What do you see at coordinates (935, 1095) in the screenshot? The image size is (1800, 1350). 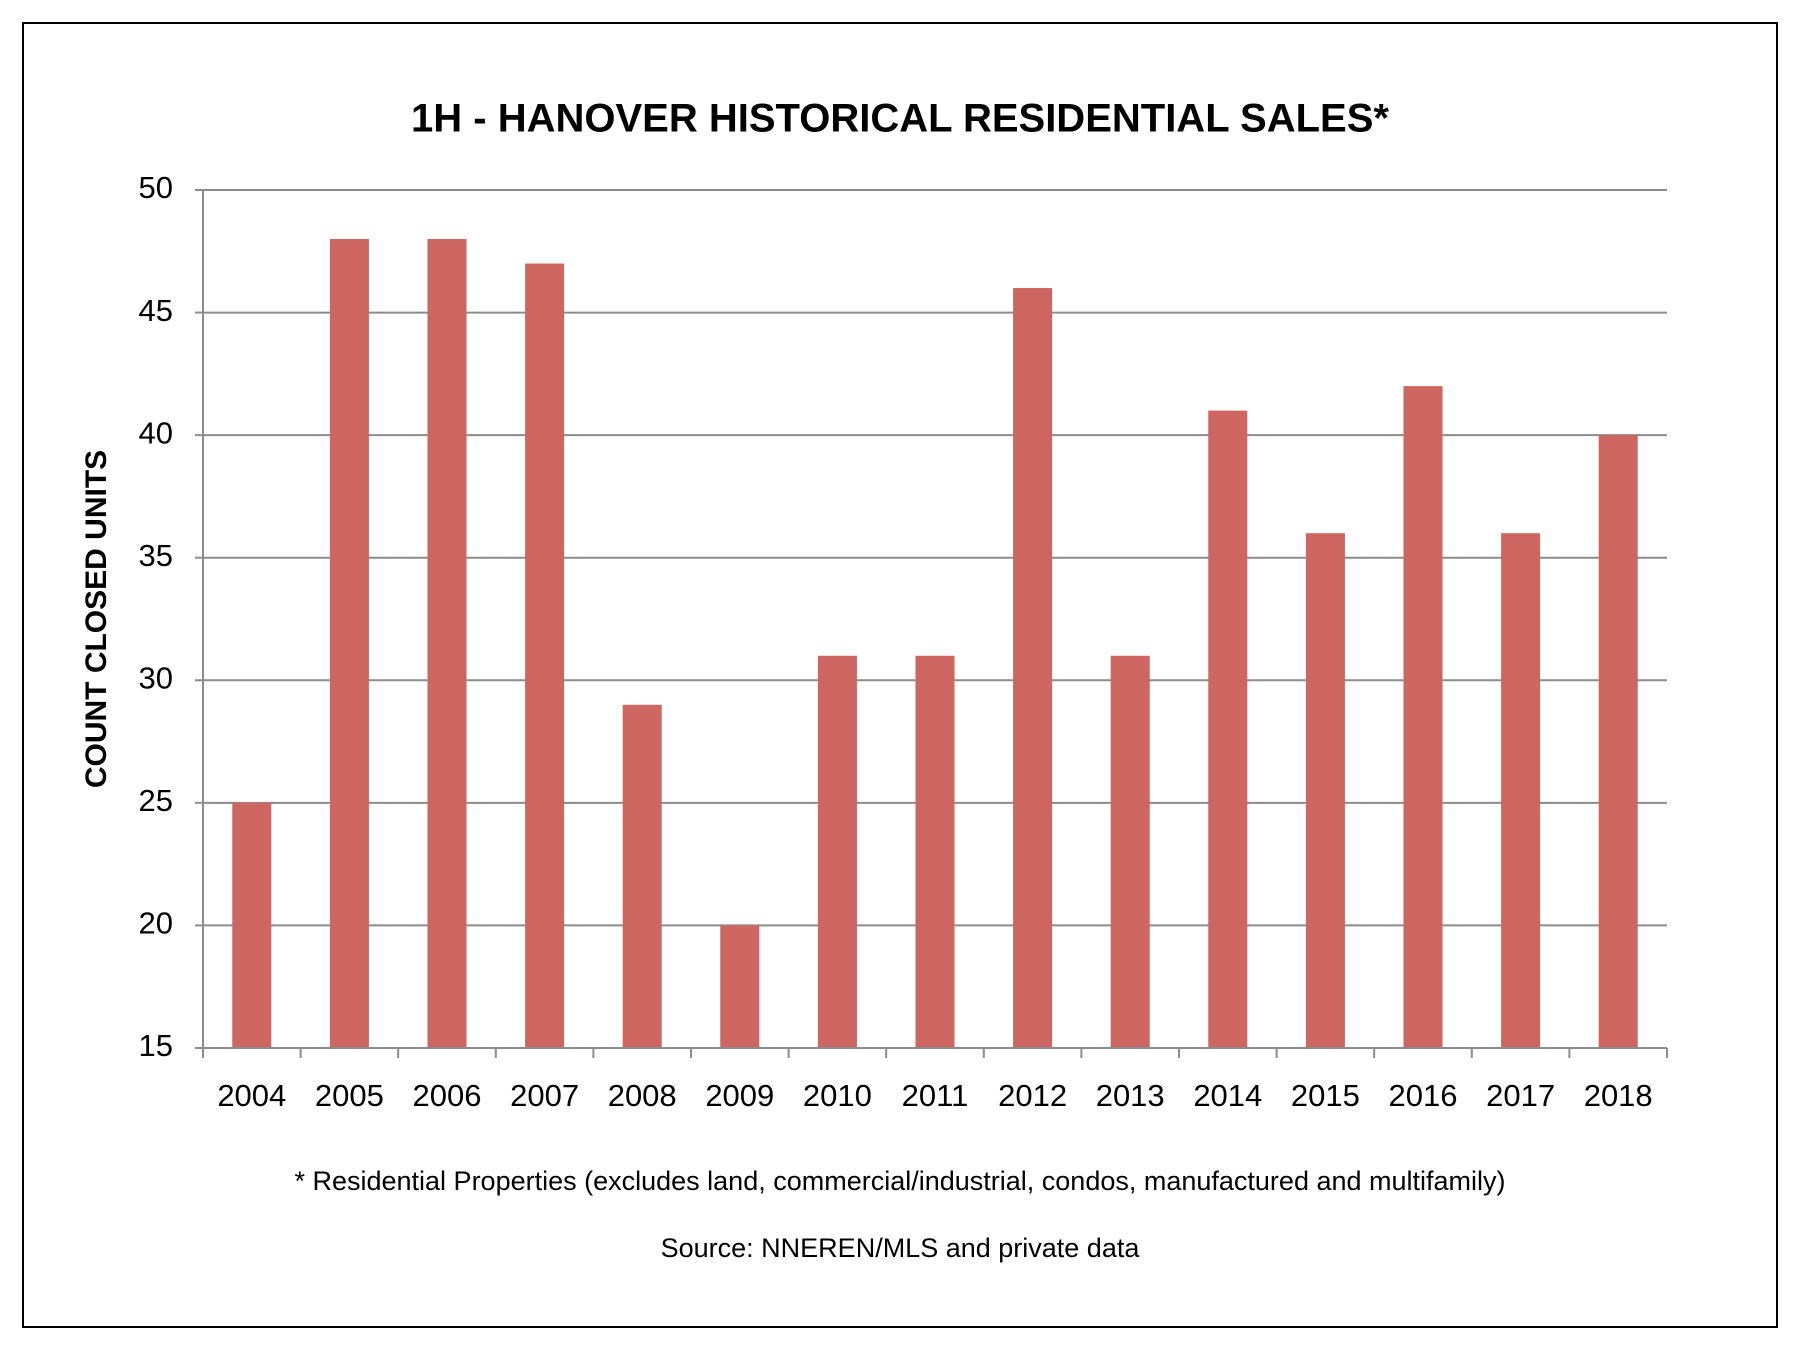 I see `x-tick-label: 2011` at bounding box center [935, 1095].